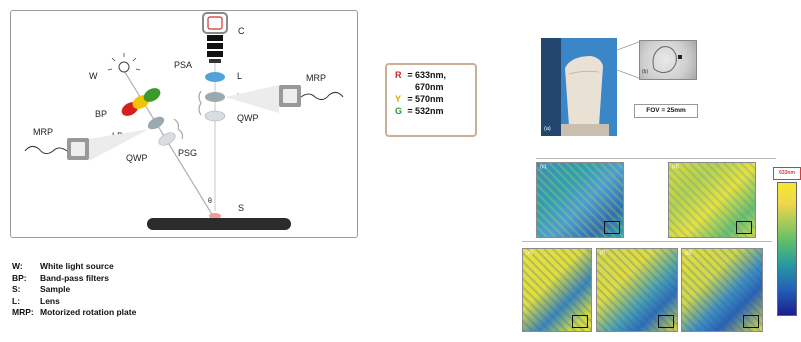 The width and height of the screenshot is (801, 342). Describe the element at coordinates (316, 78) in the screenshot. I see `label-mrp-right: MRP` at that location.